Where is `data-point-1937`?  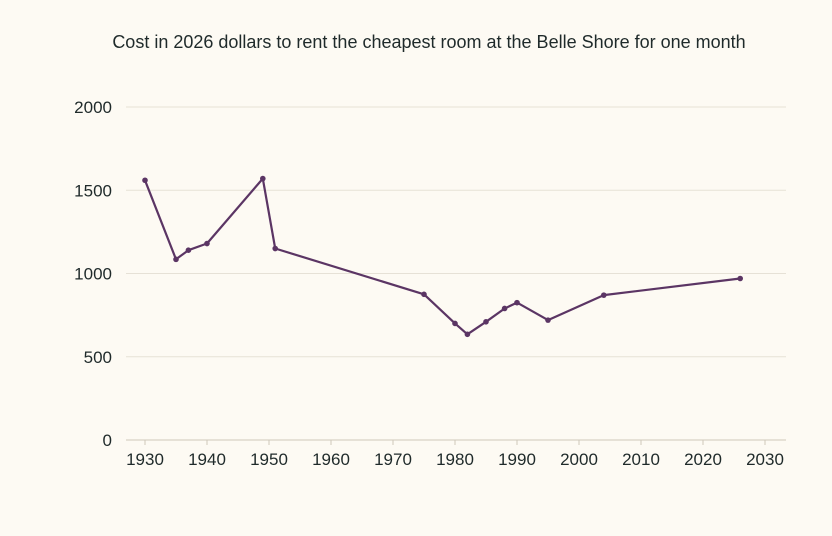
data-point-1937 is located at coordinates (188, 250).